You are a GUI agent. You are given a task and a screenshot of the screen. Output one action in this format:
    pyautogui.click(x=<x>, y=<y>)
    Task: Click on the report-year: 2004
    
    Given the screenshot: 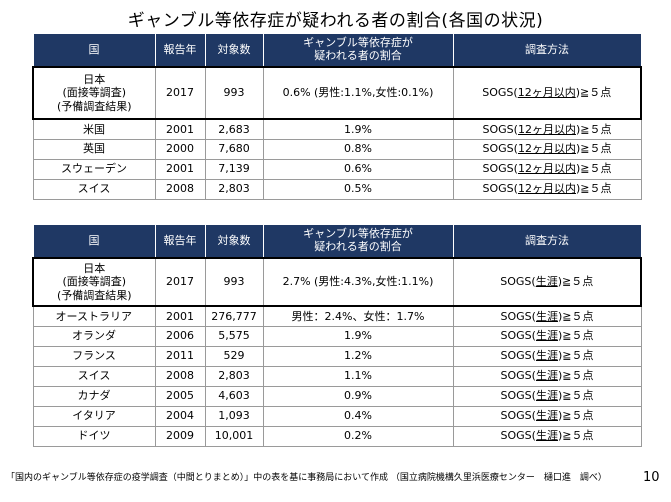 What is the action you would take?
    pyautogui.click(x=180, y=416)
    